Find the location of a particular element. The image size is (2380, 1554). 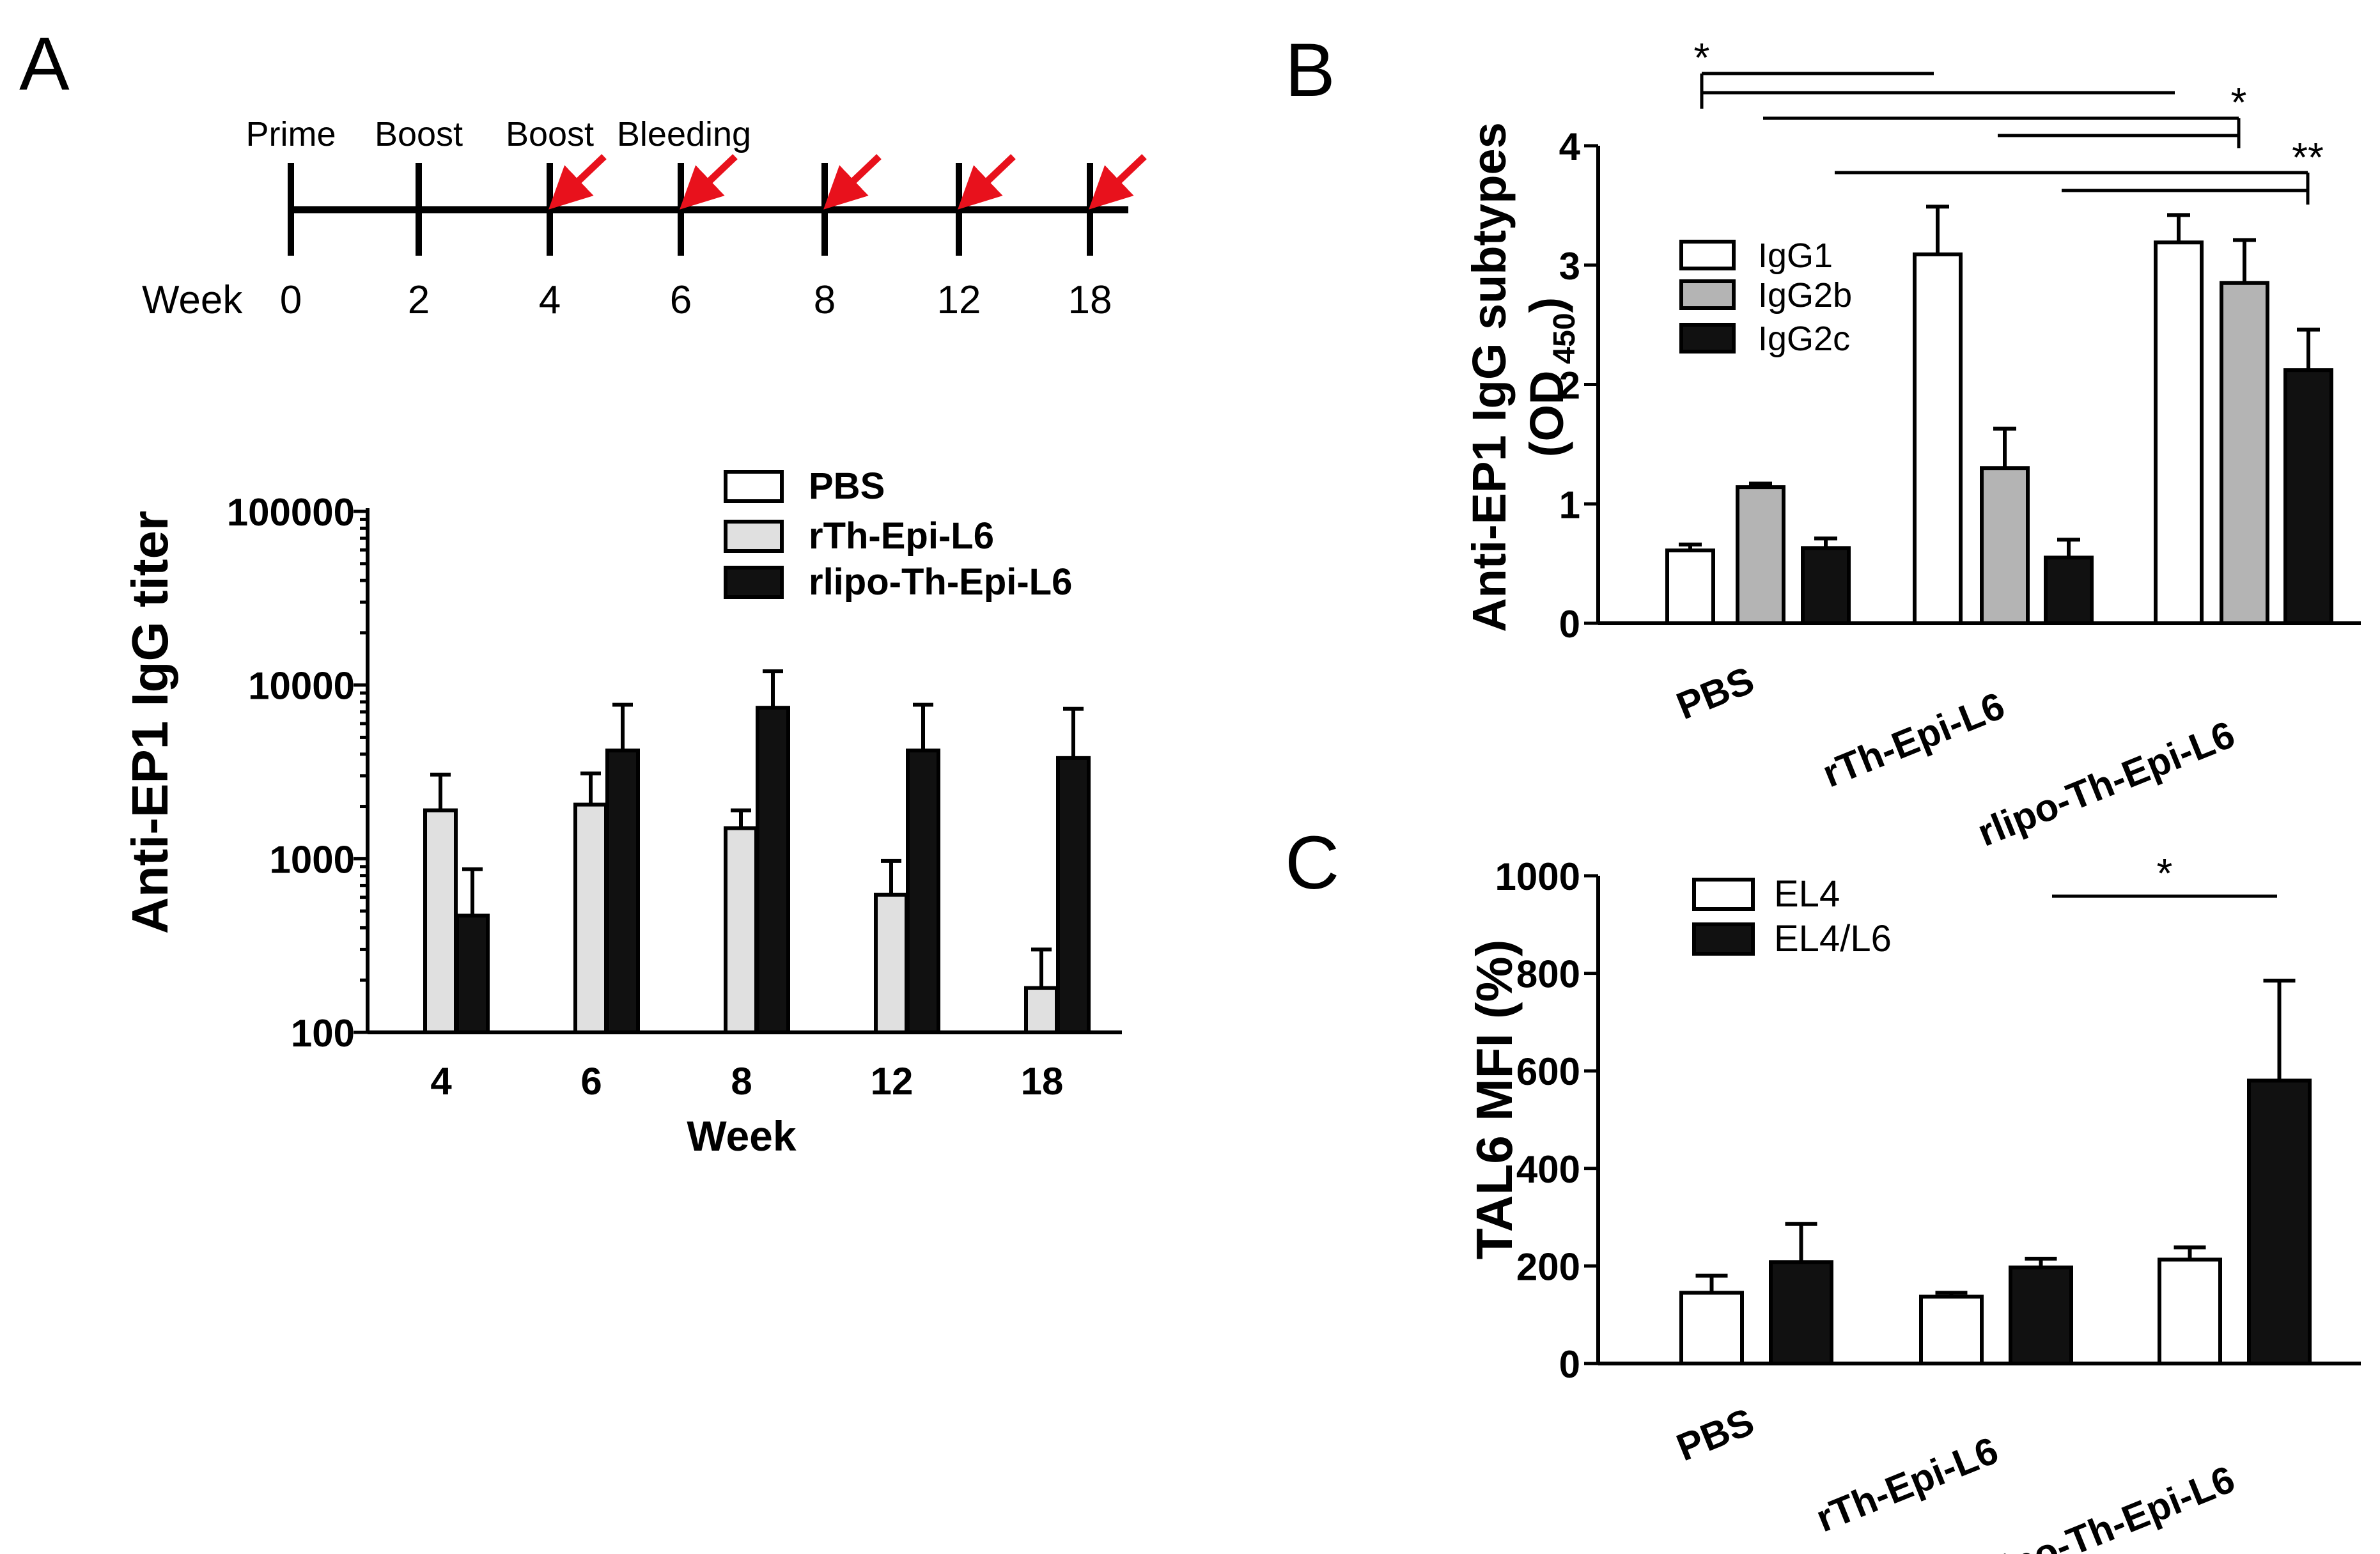

panel-letter-a: A is located at coordinates (44, 64).